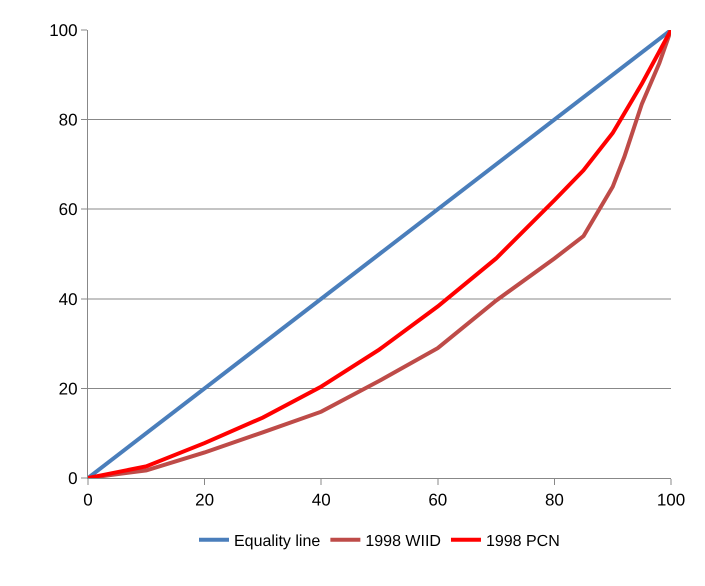 The image size is (705, 586). I want to click on legend-label: Equality line, so click(277, 541).